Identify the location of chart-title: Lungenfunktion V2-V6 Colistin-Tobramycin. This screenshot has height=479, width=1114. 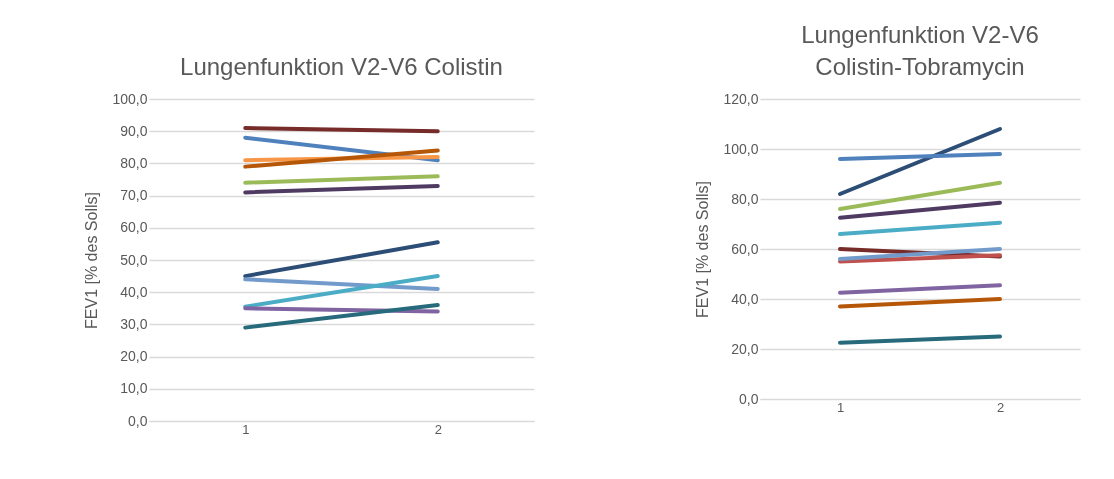
(920, 50).